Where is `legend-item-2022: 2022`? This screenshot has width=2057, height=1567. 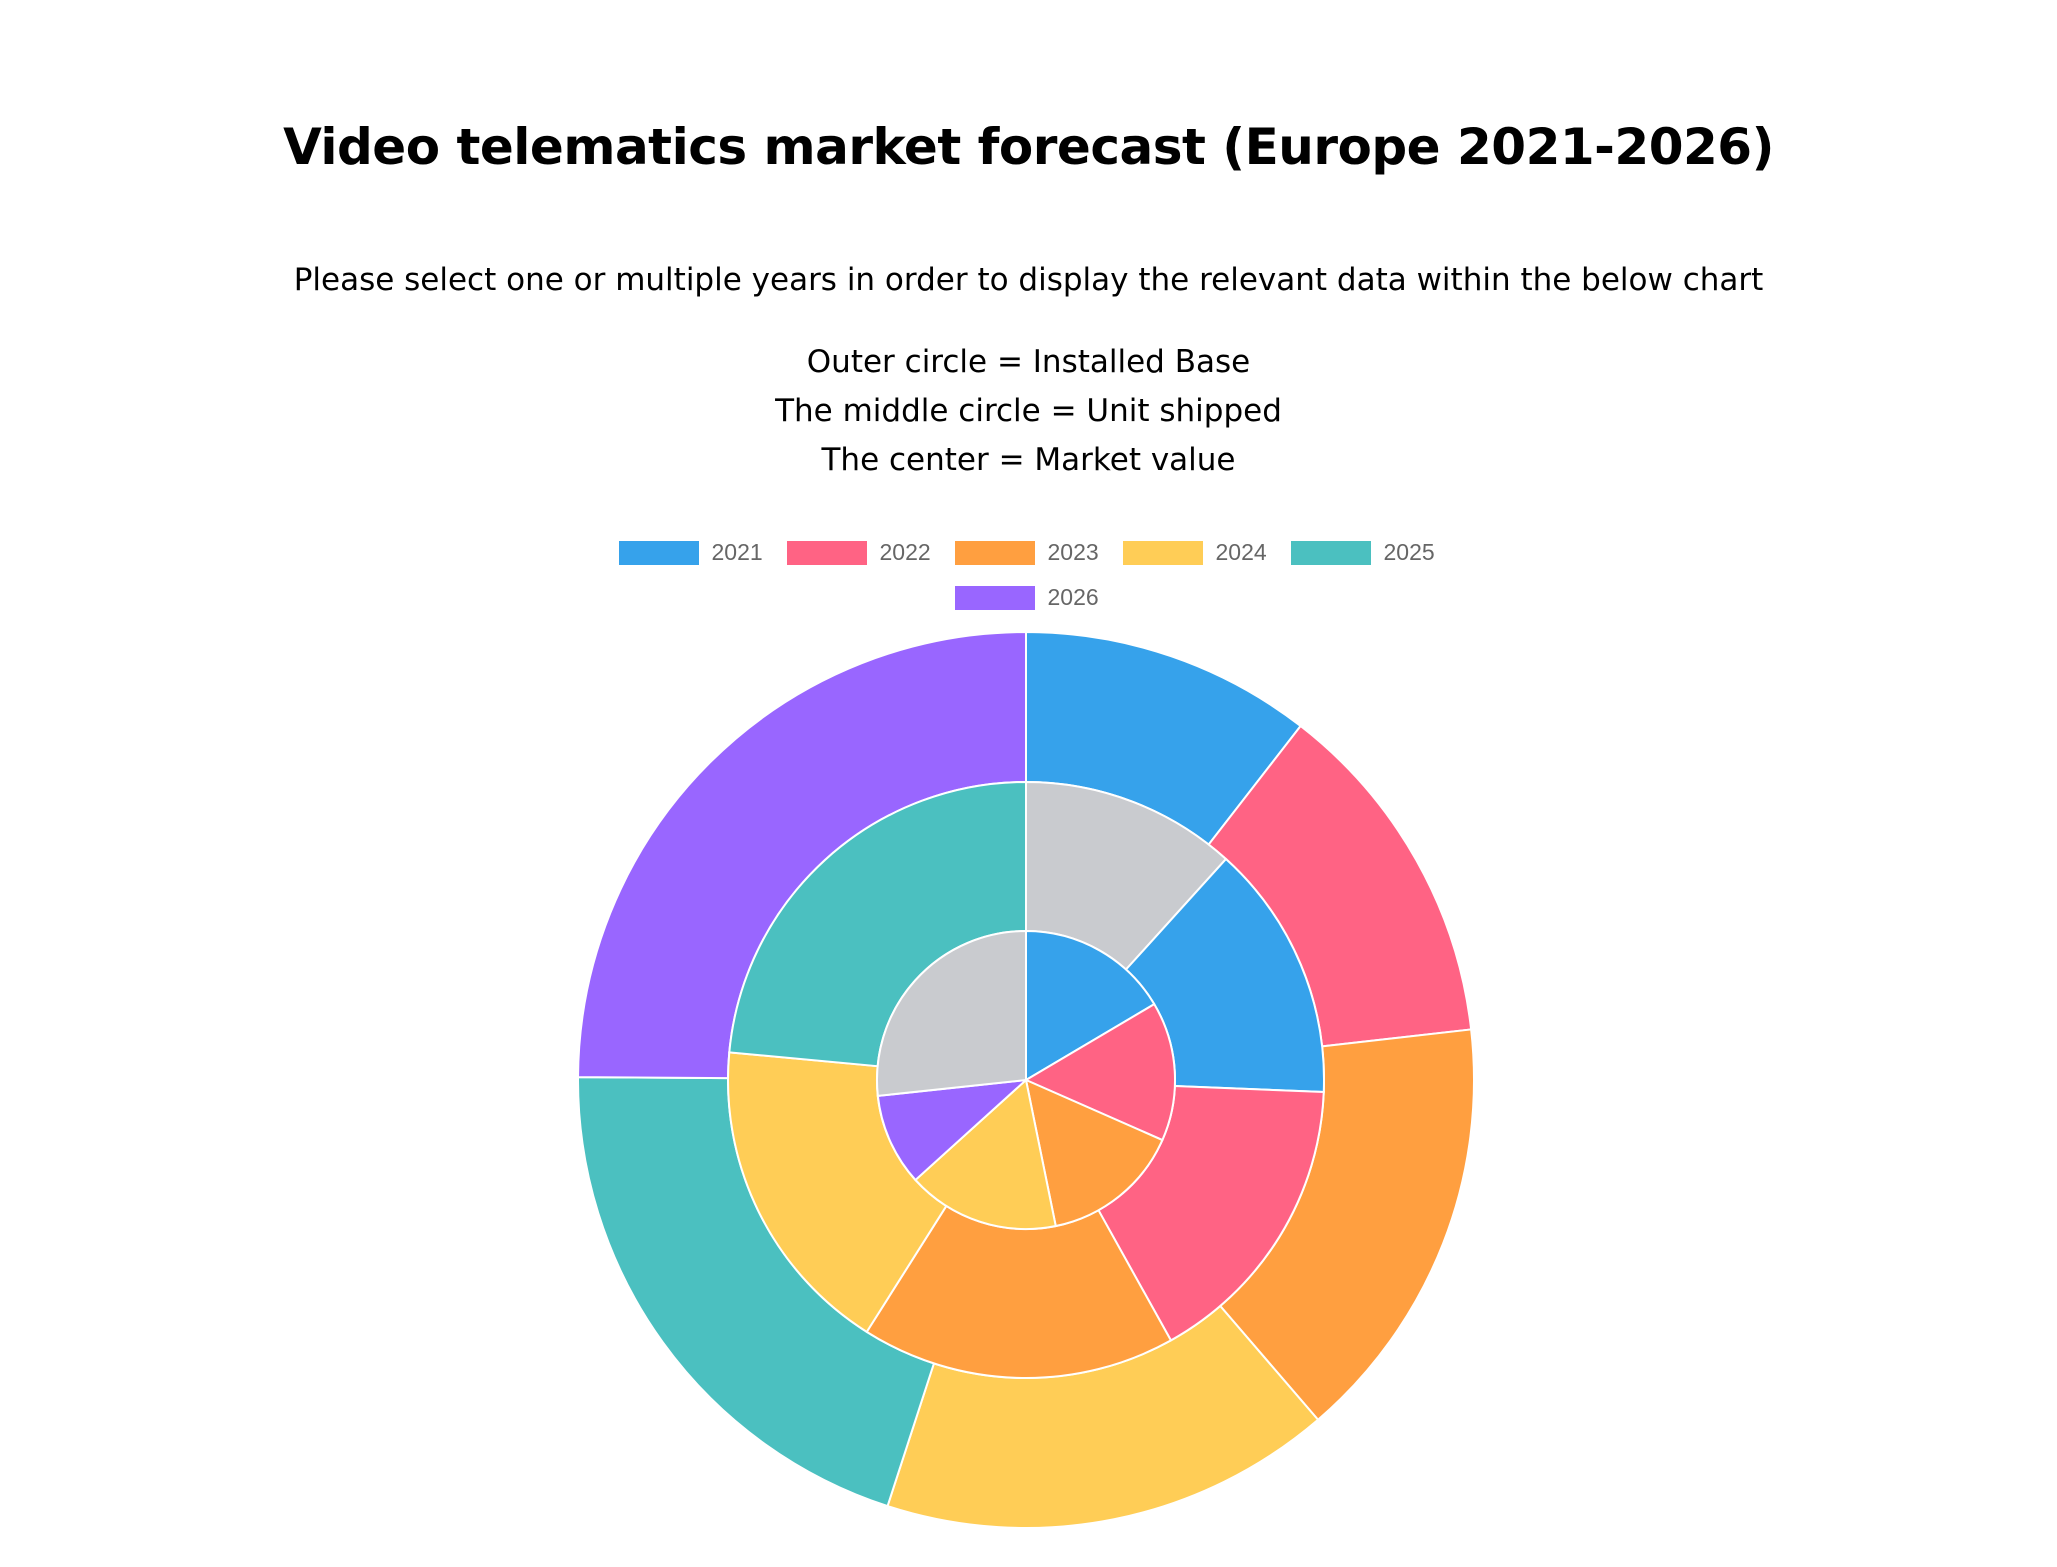
legend-item-2022: 2022 is located at coordinates (860, 552).